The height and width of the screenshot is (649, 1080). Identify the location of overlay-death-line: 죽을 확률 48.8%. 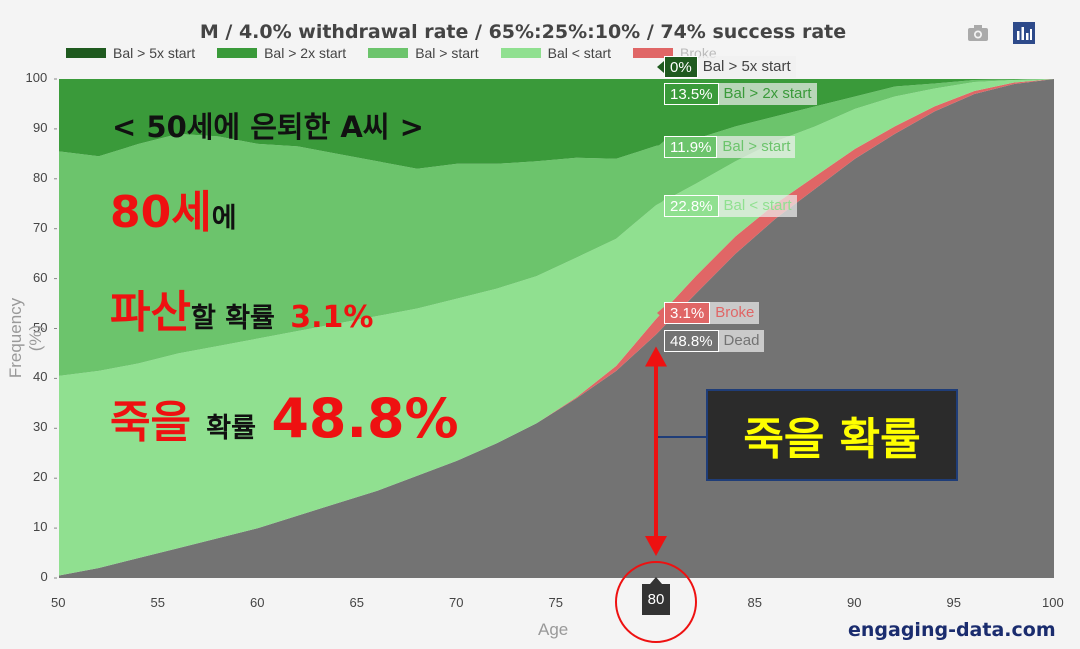
(284, 418).